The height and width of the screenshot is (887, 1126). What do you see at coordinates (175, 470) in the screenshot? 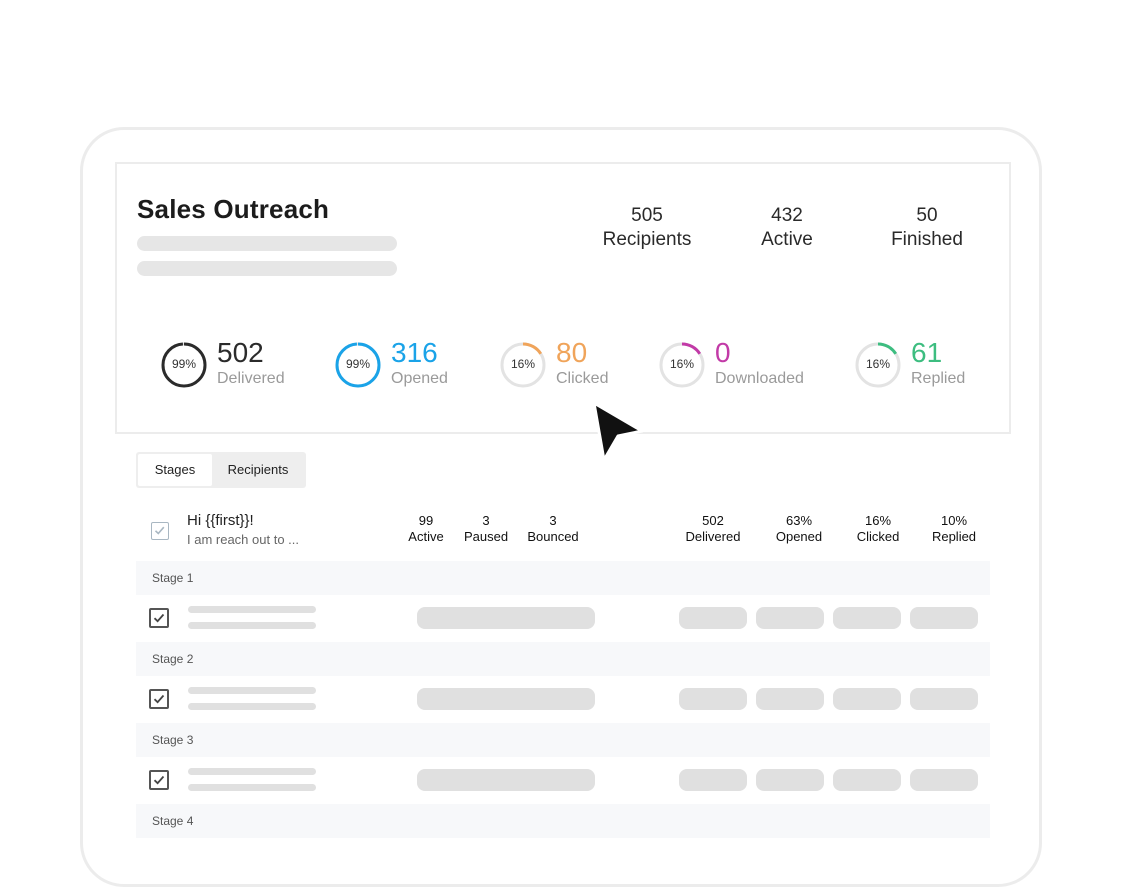
I see `tab-stages: Stages` at bounding box center [175, 470].